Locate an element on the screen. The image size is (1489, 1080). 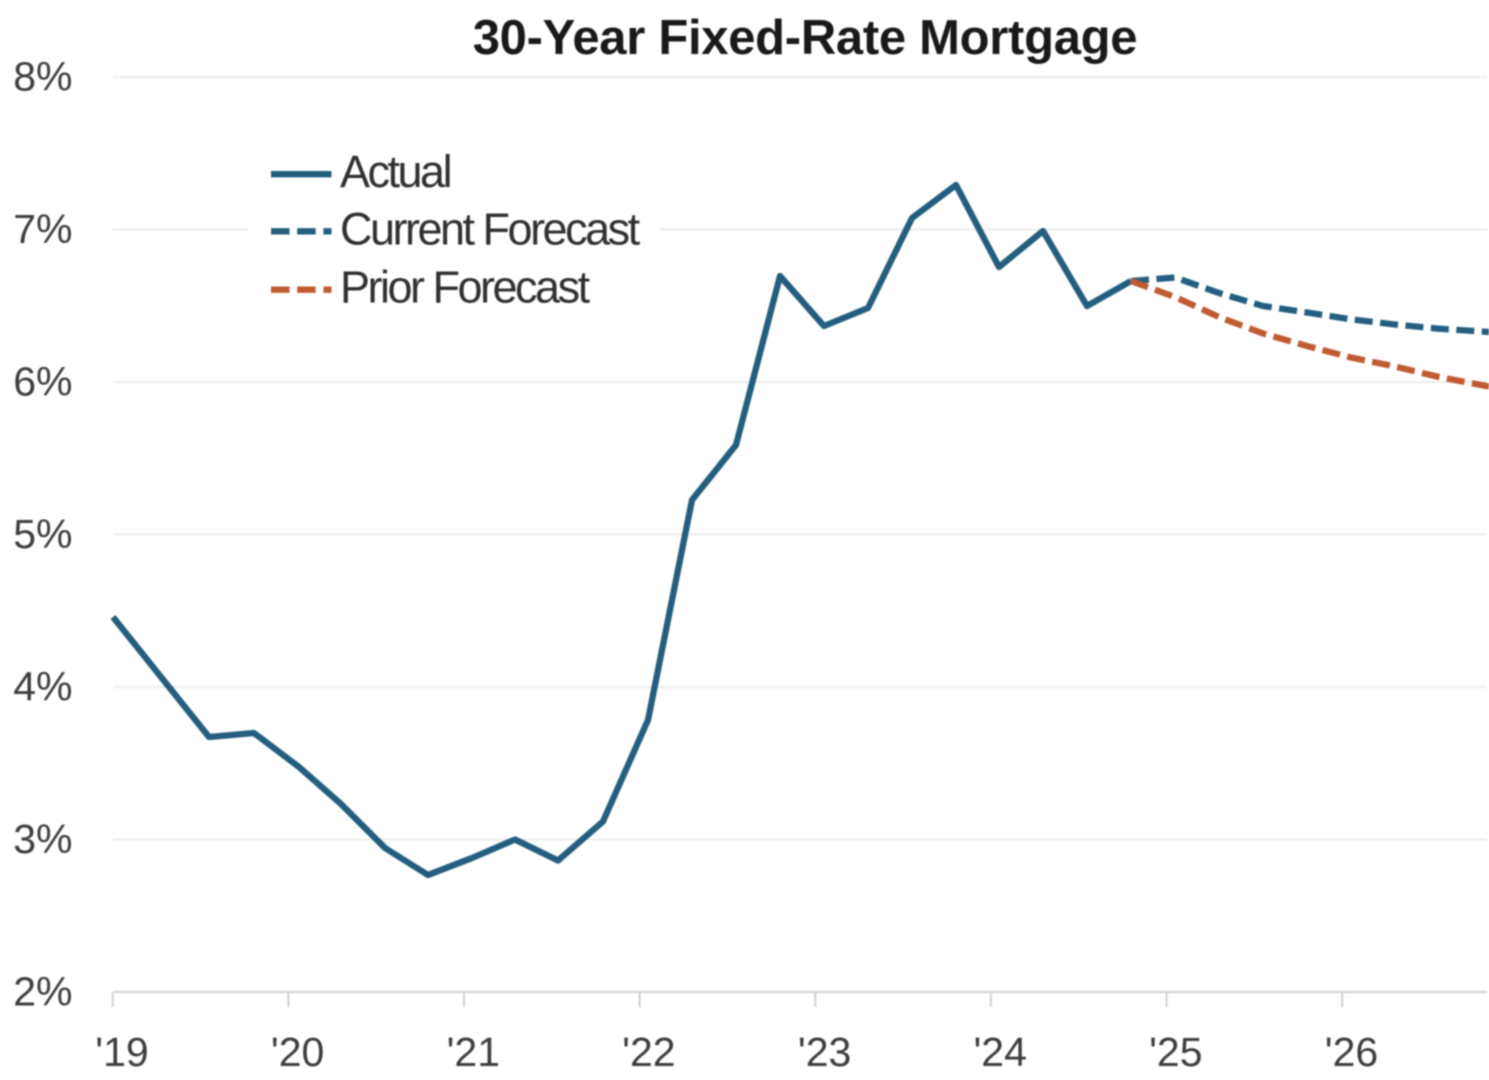
svg-text: 7% is located at coordinates (42, 229).